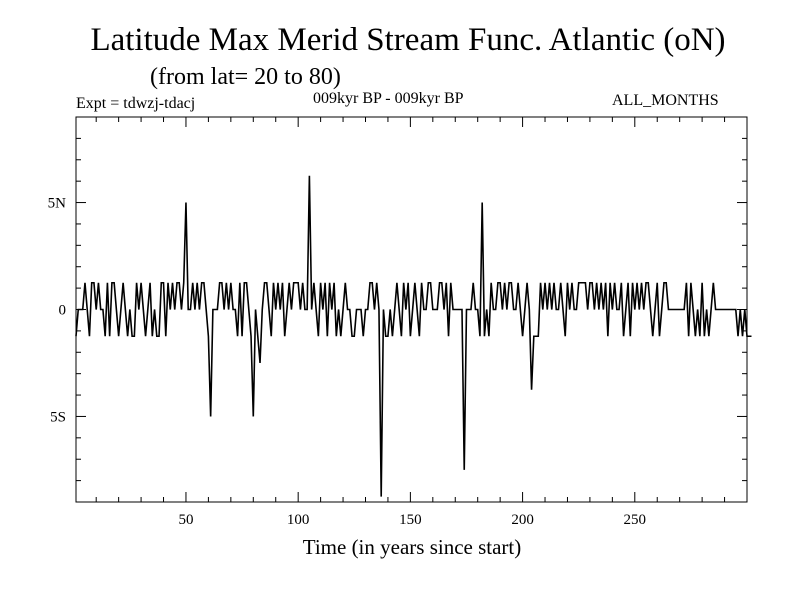  I want to click on x-tick-label: 150, so click(410, 520).